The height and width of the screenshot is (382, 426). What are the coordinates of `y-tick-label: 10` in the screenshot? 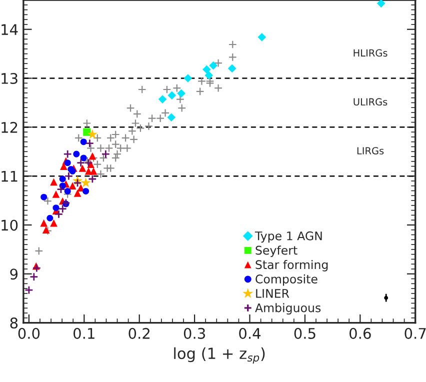 It's located at (10, 225).